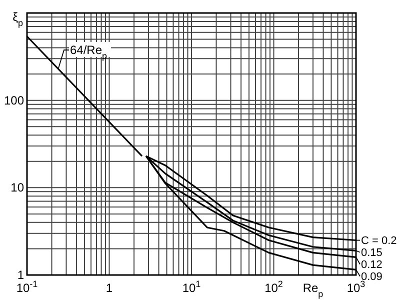  Describe the element at coordinates (356, 287) in the screenshot. I see `x-tick-label: 10$^{3}$` at that location.